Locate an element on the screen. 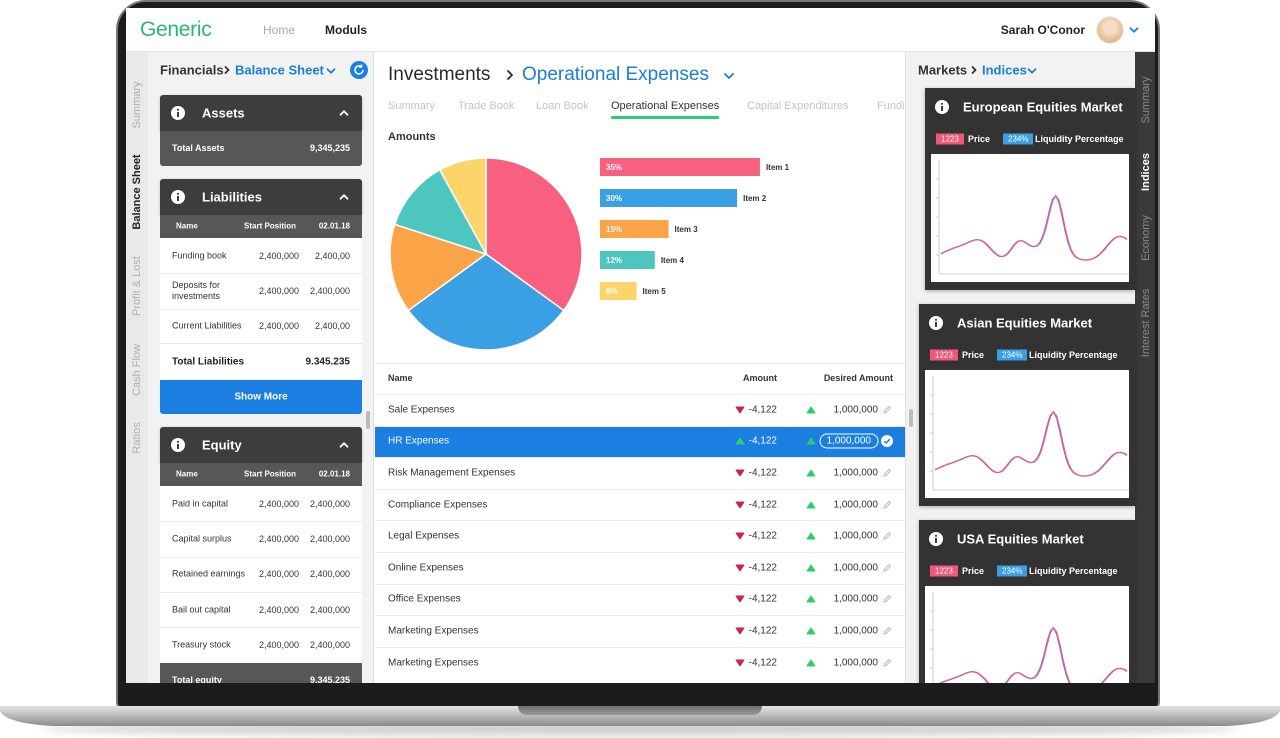  market-title: USA Equities Market is located at coordinates (1020, 539).